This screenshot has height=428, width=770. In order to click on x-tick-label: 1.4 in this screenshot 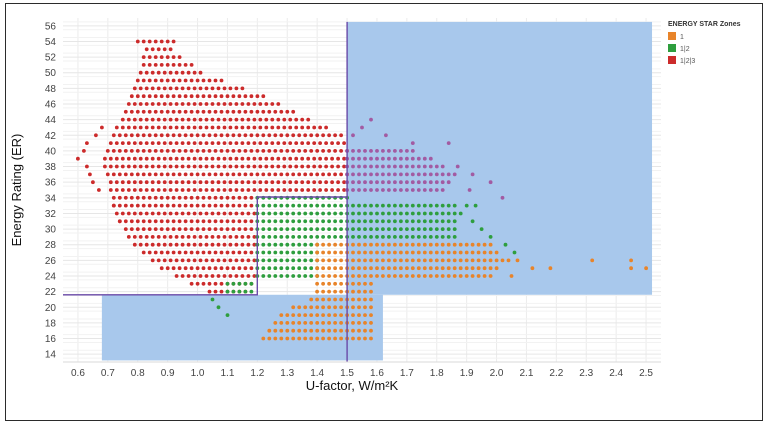, I will do `click(317, 373)`.